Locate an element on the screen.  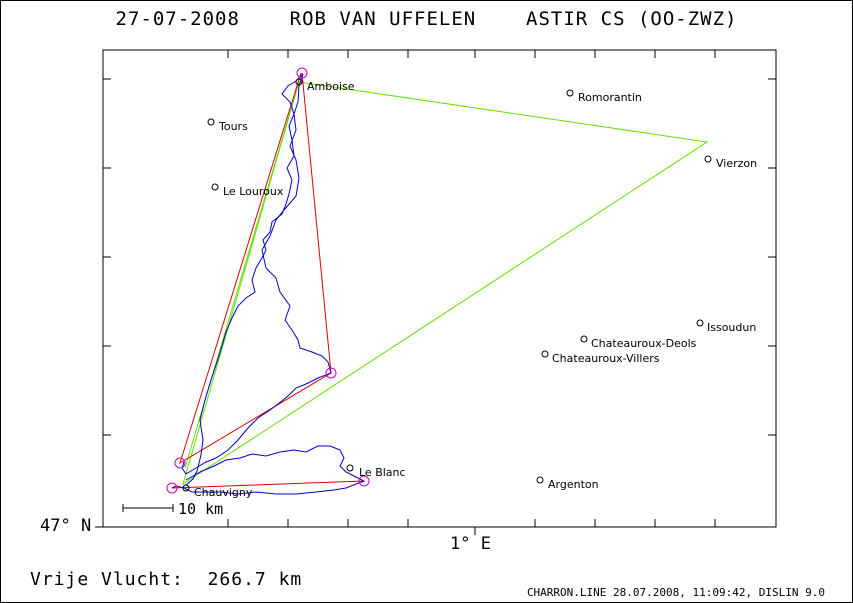
longitude-label: 1° E is located at coordinates (470, 544).